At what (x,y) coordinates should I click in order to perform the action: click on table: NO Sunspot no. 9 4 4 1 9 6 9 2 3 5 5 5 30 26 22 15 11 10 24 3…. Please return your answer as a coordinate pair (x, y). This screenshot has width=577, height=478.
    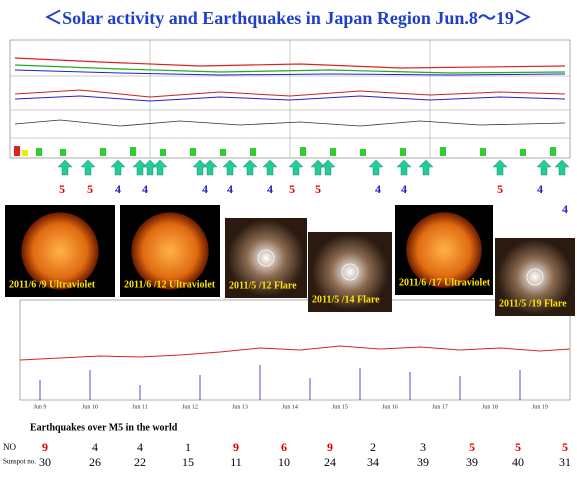
    Looking at the image, I should click on (287, 454).